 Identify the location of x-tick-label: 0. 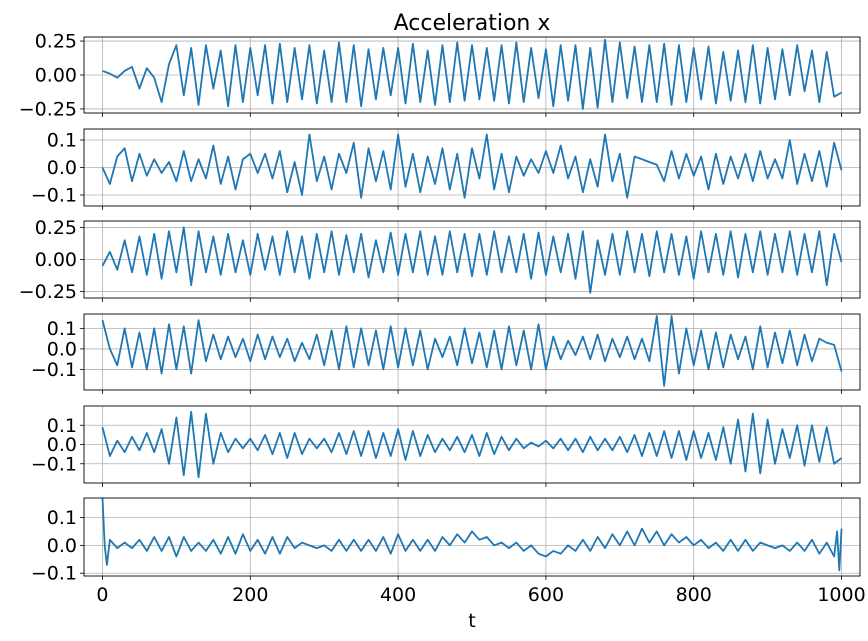
(102, 595).